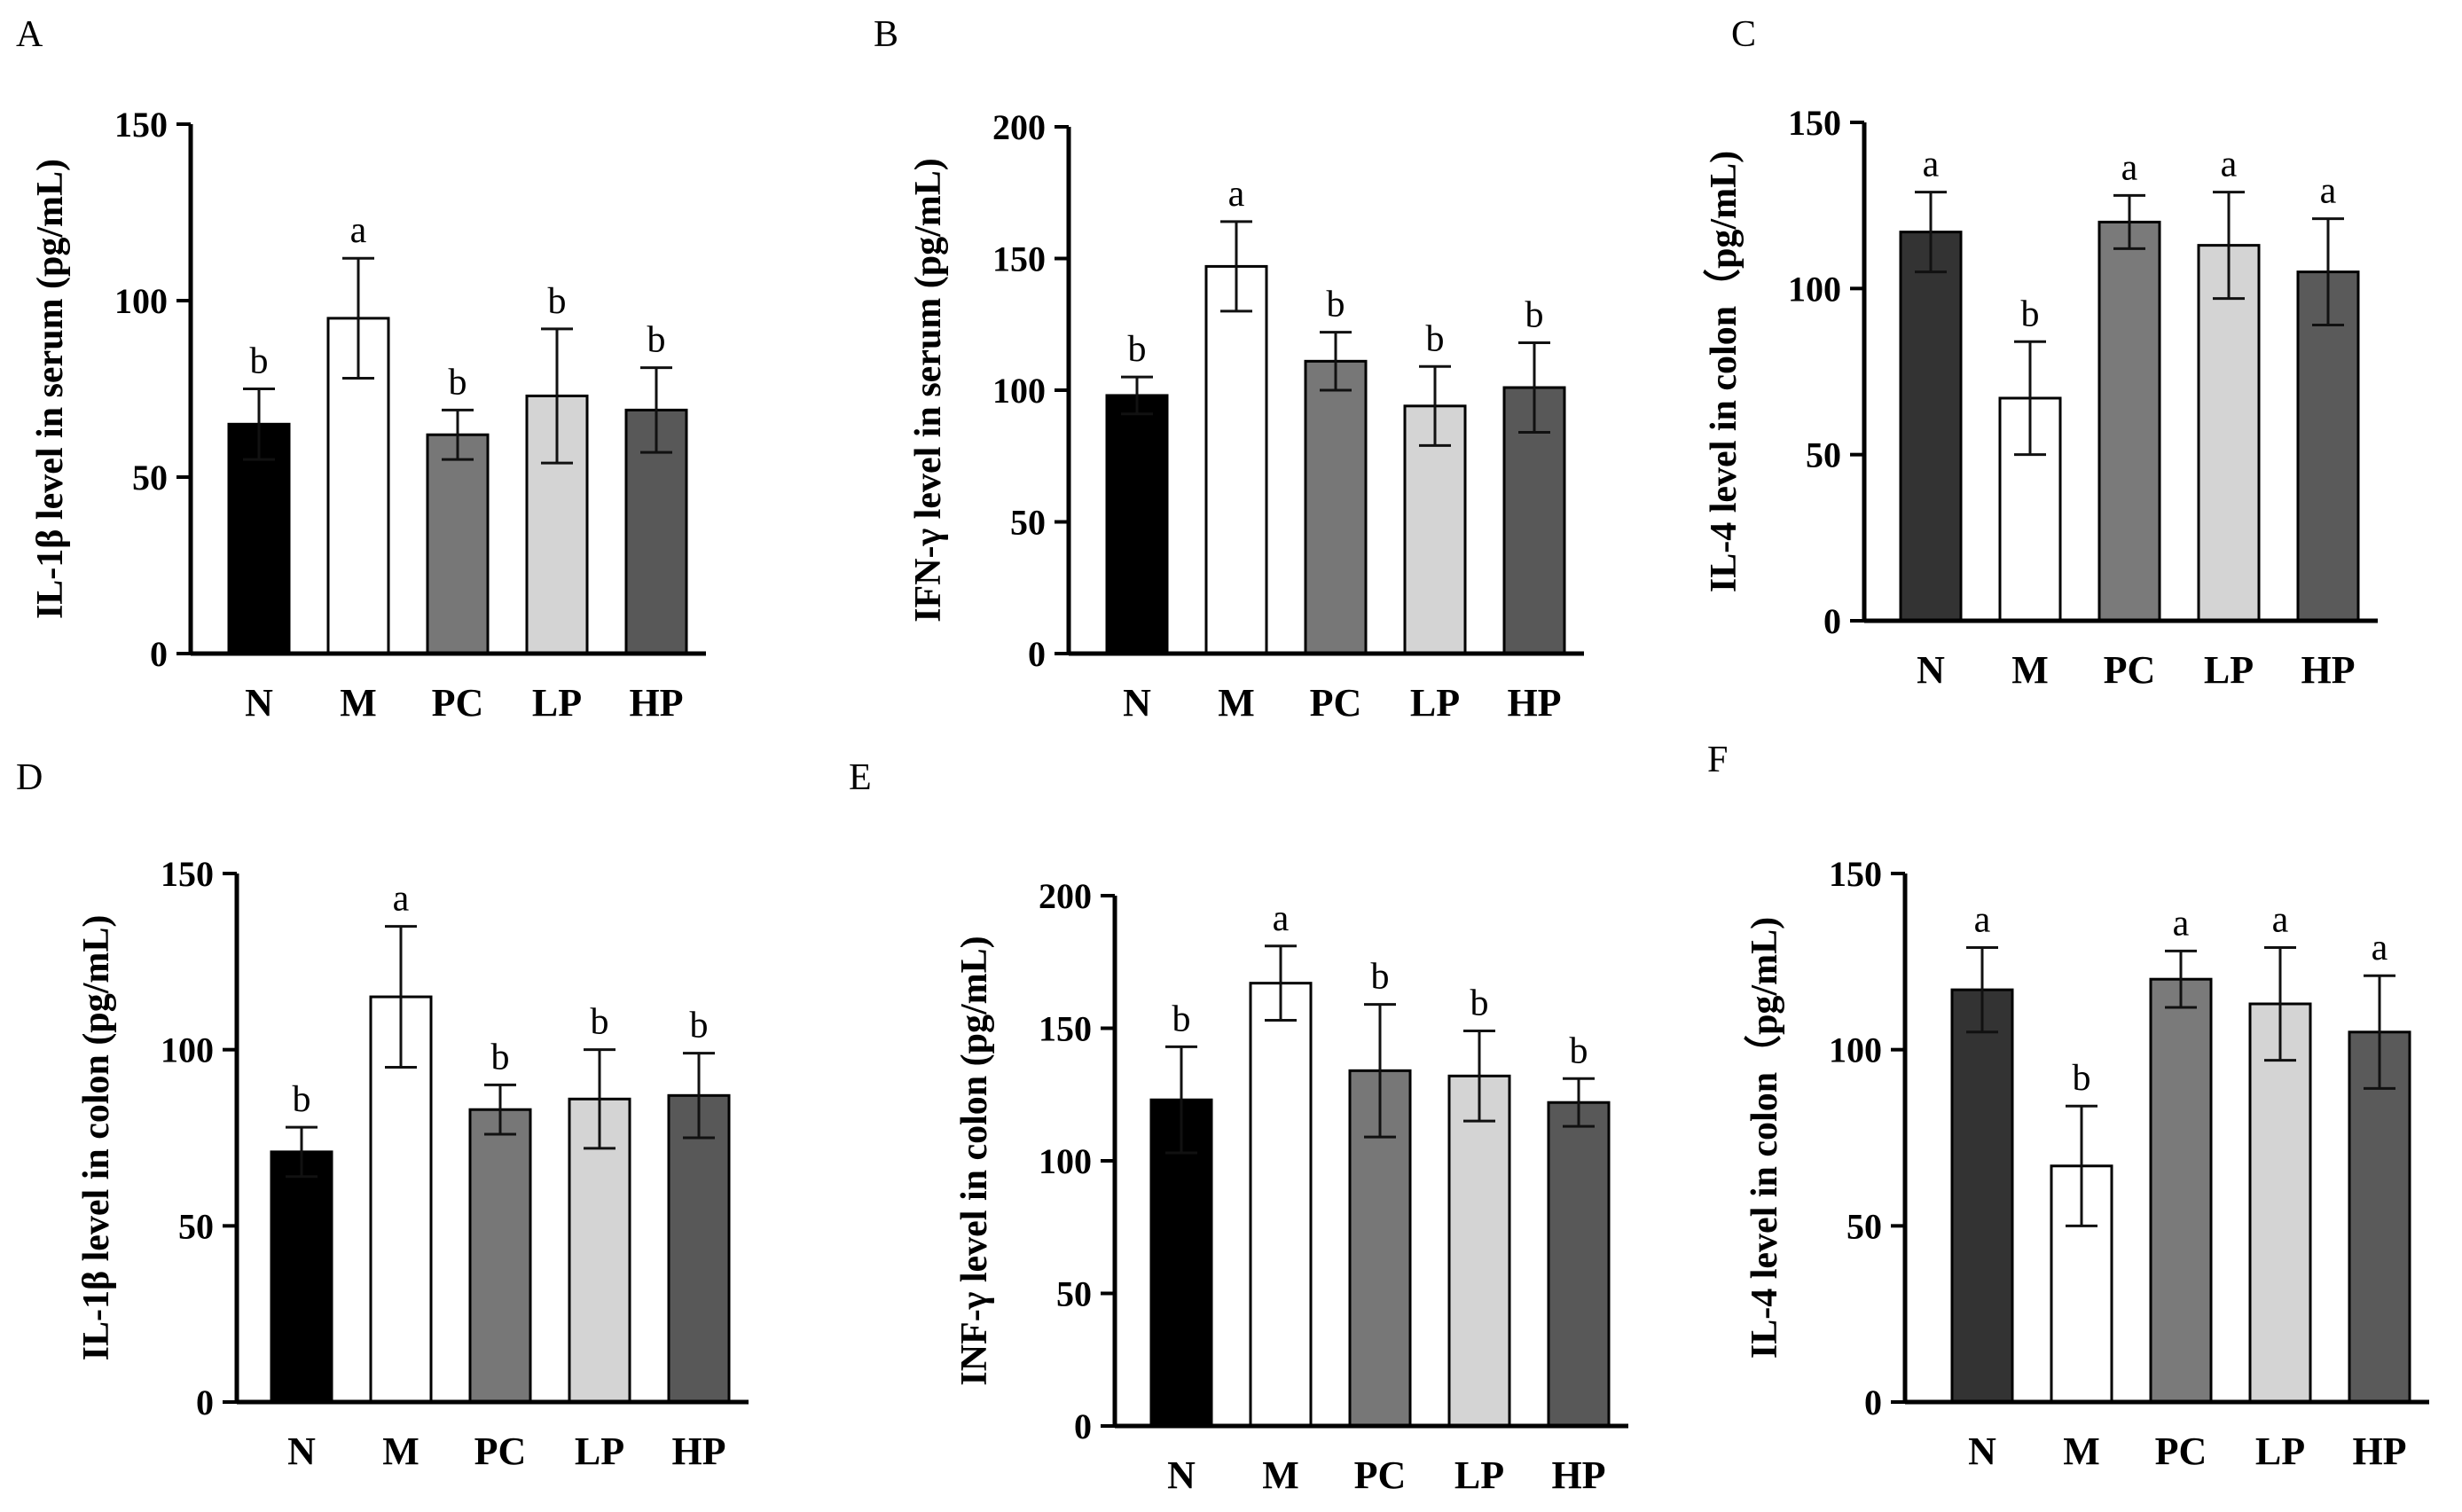 This screenshot has width=2462, height=1512. Describe the element at coordinates (886, 34) in the screenshot. I see `panel-letter-b: B` at that location.